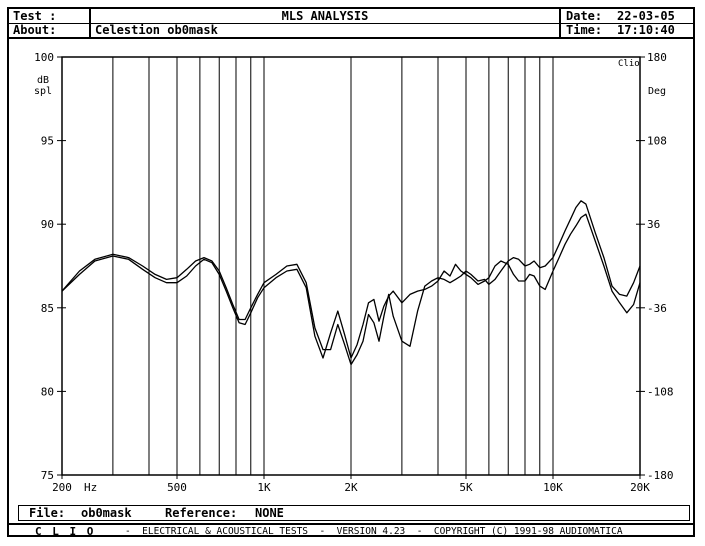 This screenshot has height=546, width=705. What do you see at coordinates (35, 30) in the screenshot?
I see `about-label: About:` at bounding box center [35, 30].